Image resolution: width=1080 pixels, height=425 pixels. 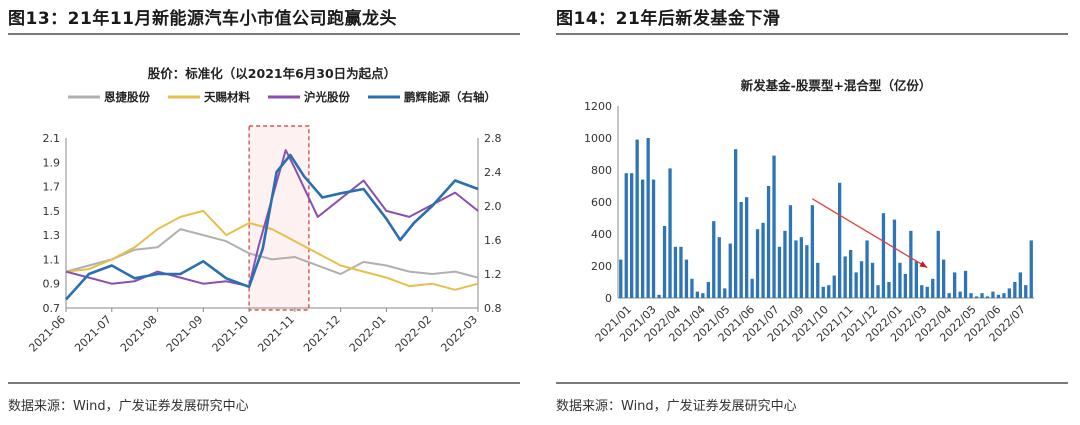 I want to click on y-tick-4: 800, so click(x=601, y=170).